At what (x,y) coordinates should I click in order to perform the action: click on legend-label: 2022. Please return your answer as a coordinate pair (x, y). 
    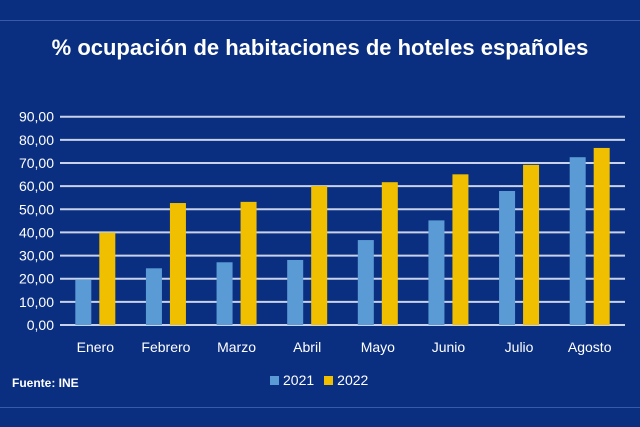
    Looking at the image, I should click on (353, 380).